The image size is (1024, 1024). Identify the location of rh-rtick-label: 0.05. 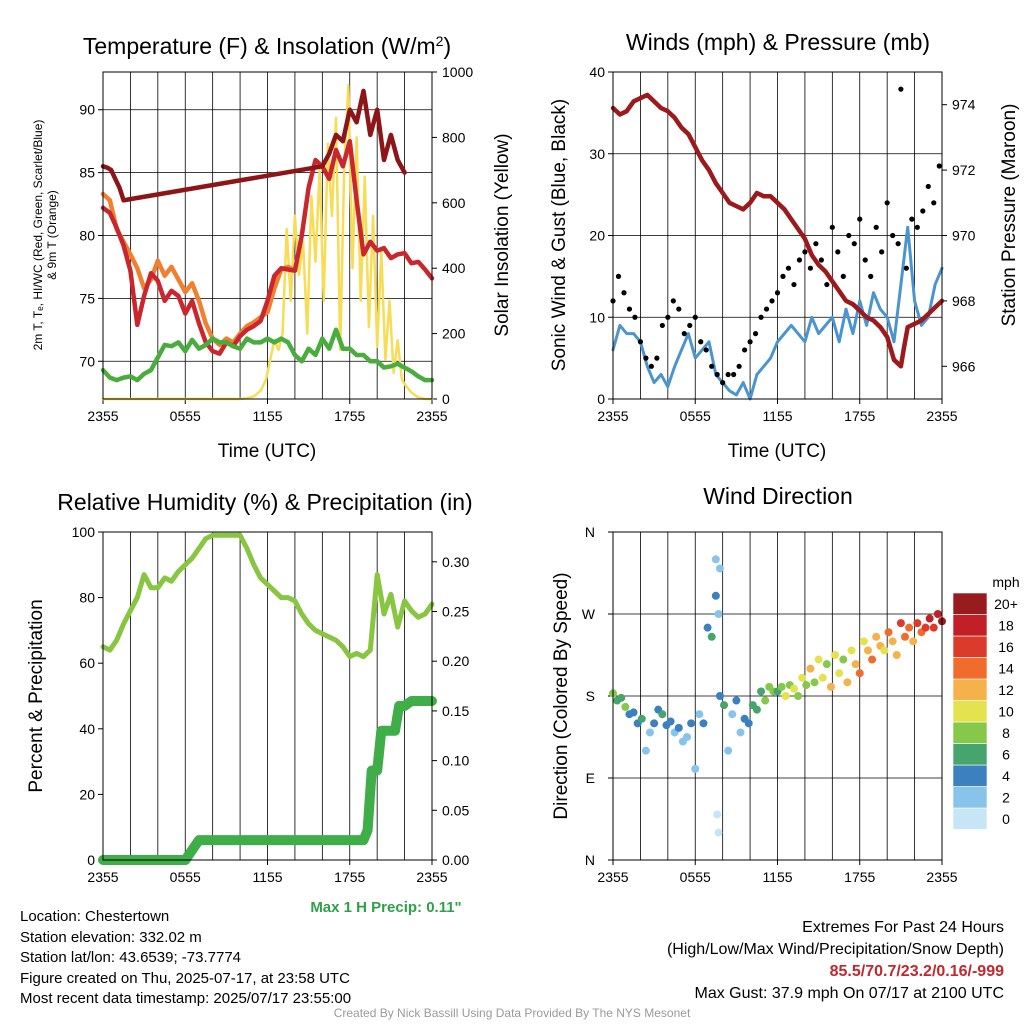
(455, 810).